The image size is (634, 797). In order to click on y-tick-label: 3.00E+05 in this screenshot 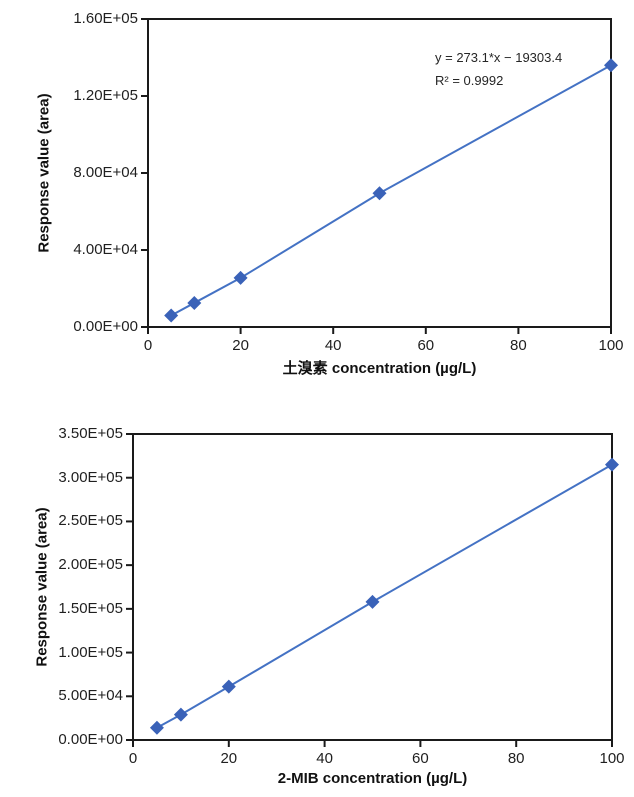, I will do `click(90, 477)`.